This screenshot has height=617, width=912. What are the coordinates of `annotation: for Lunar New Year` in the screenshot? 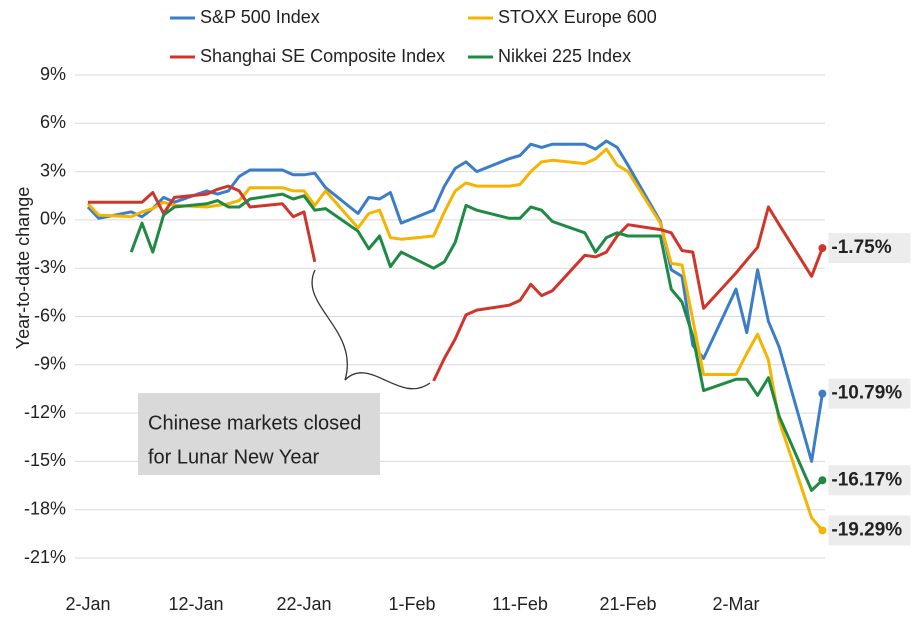 It's located at (234, 457).